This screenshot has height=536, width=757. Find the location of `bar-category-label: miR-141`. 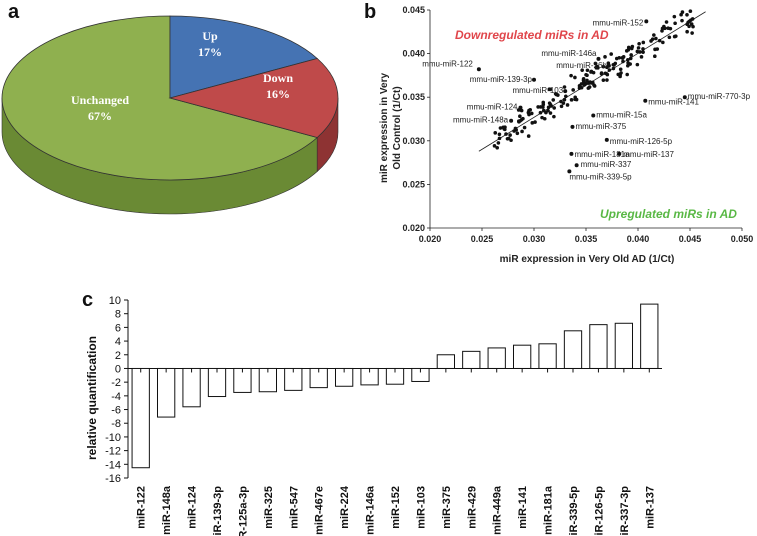

bar-category-label: miR-141 is located at coordinates (523, 507).